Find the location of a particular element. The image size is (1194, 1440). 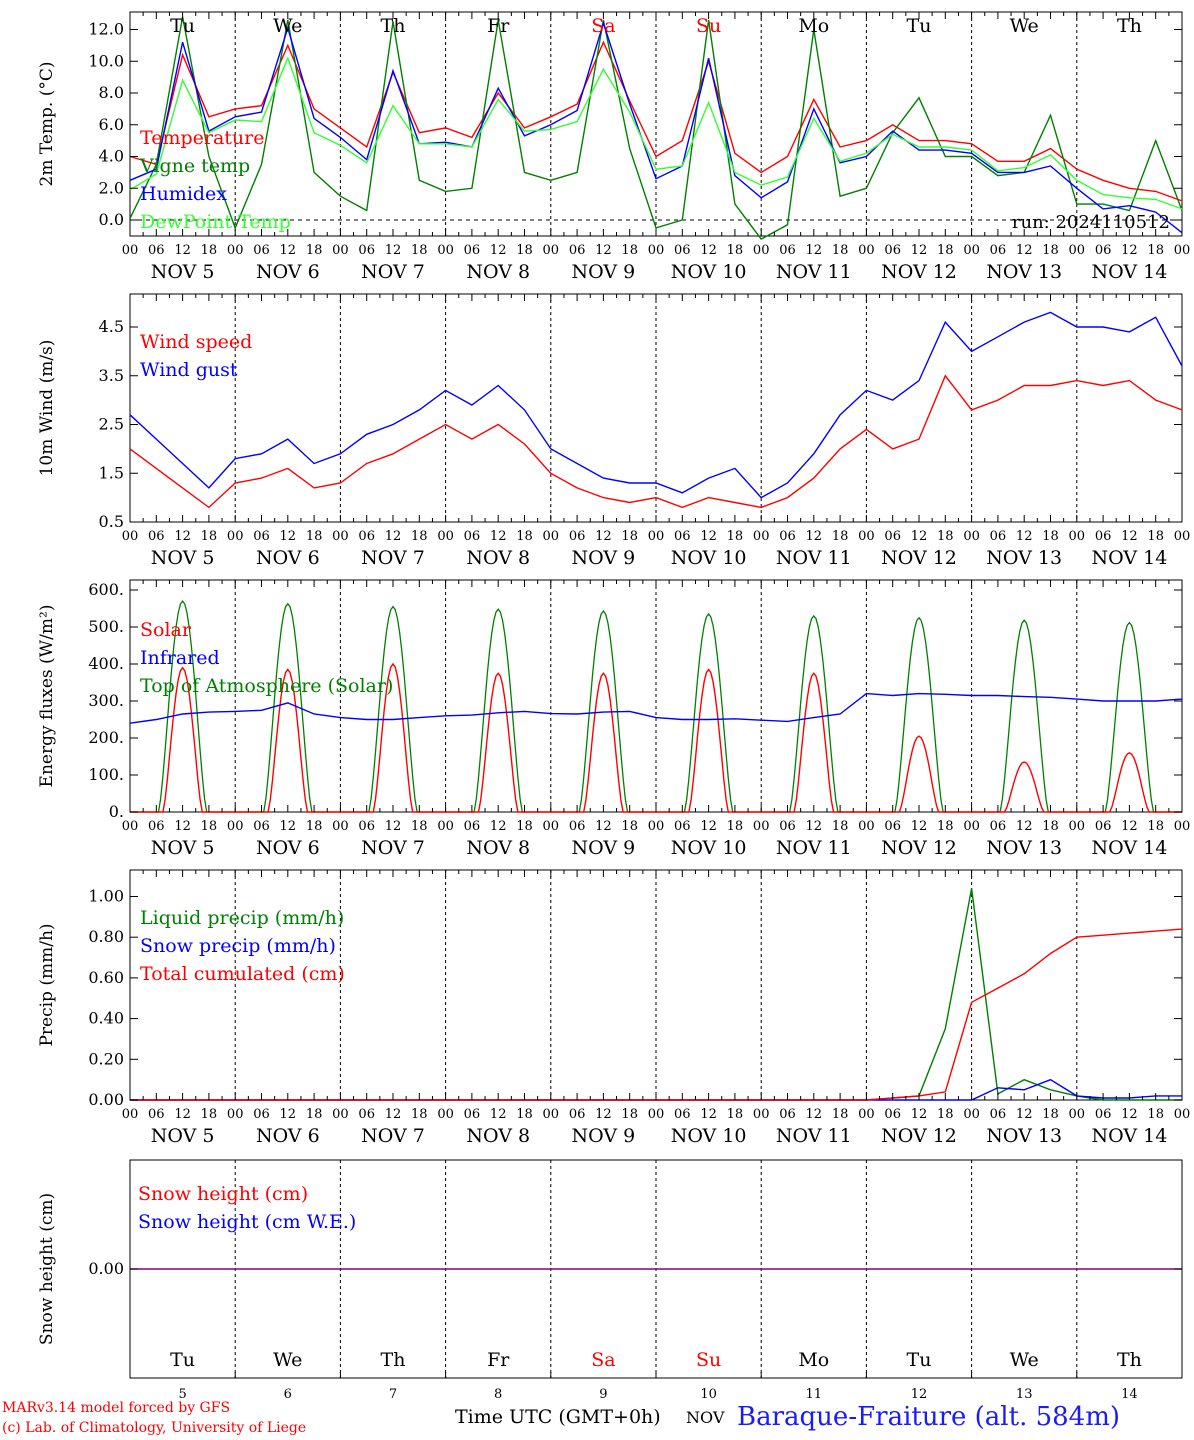

series-line-wind-gust is located at coordinates (656, 405).